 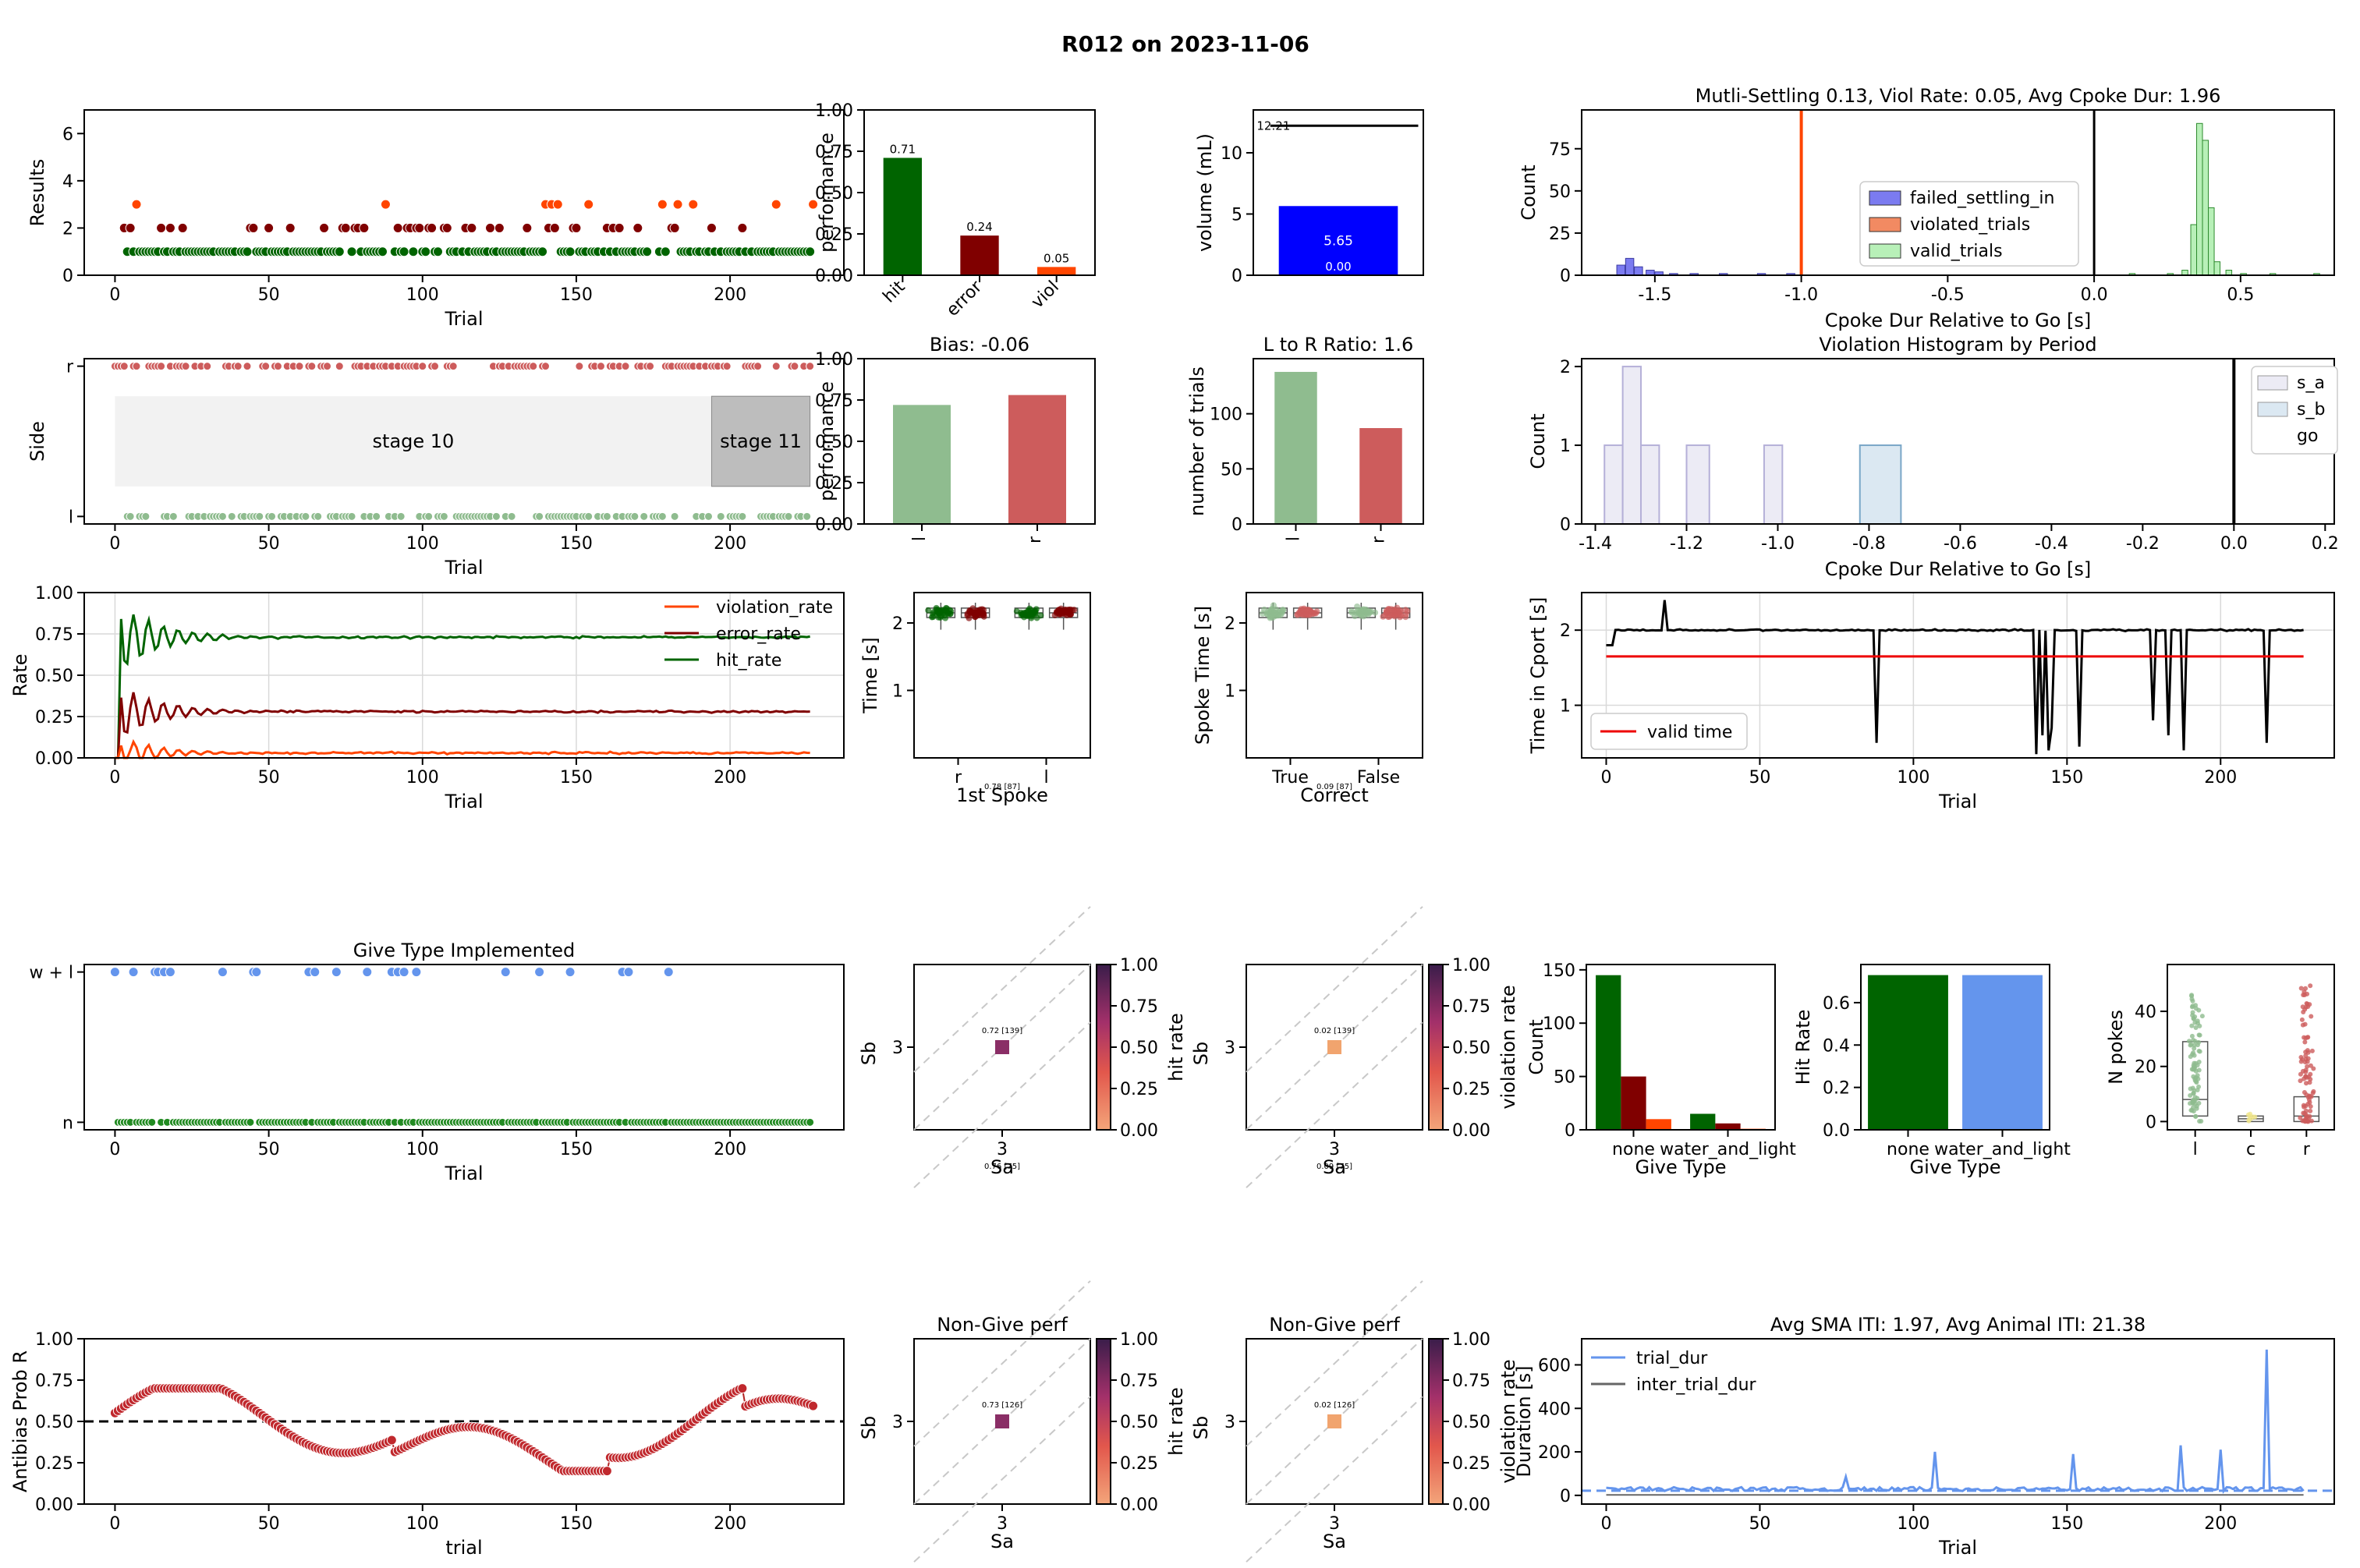 I want to click on give-point, so click(x=222, y=972).